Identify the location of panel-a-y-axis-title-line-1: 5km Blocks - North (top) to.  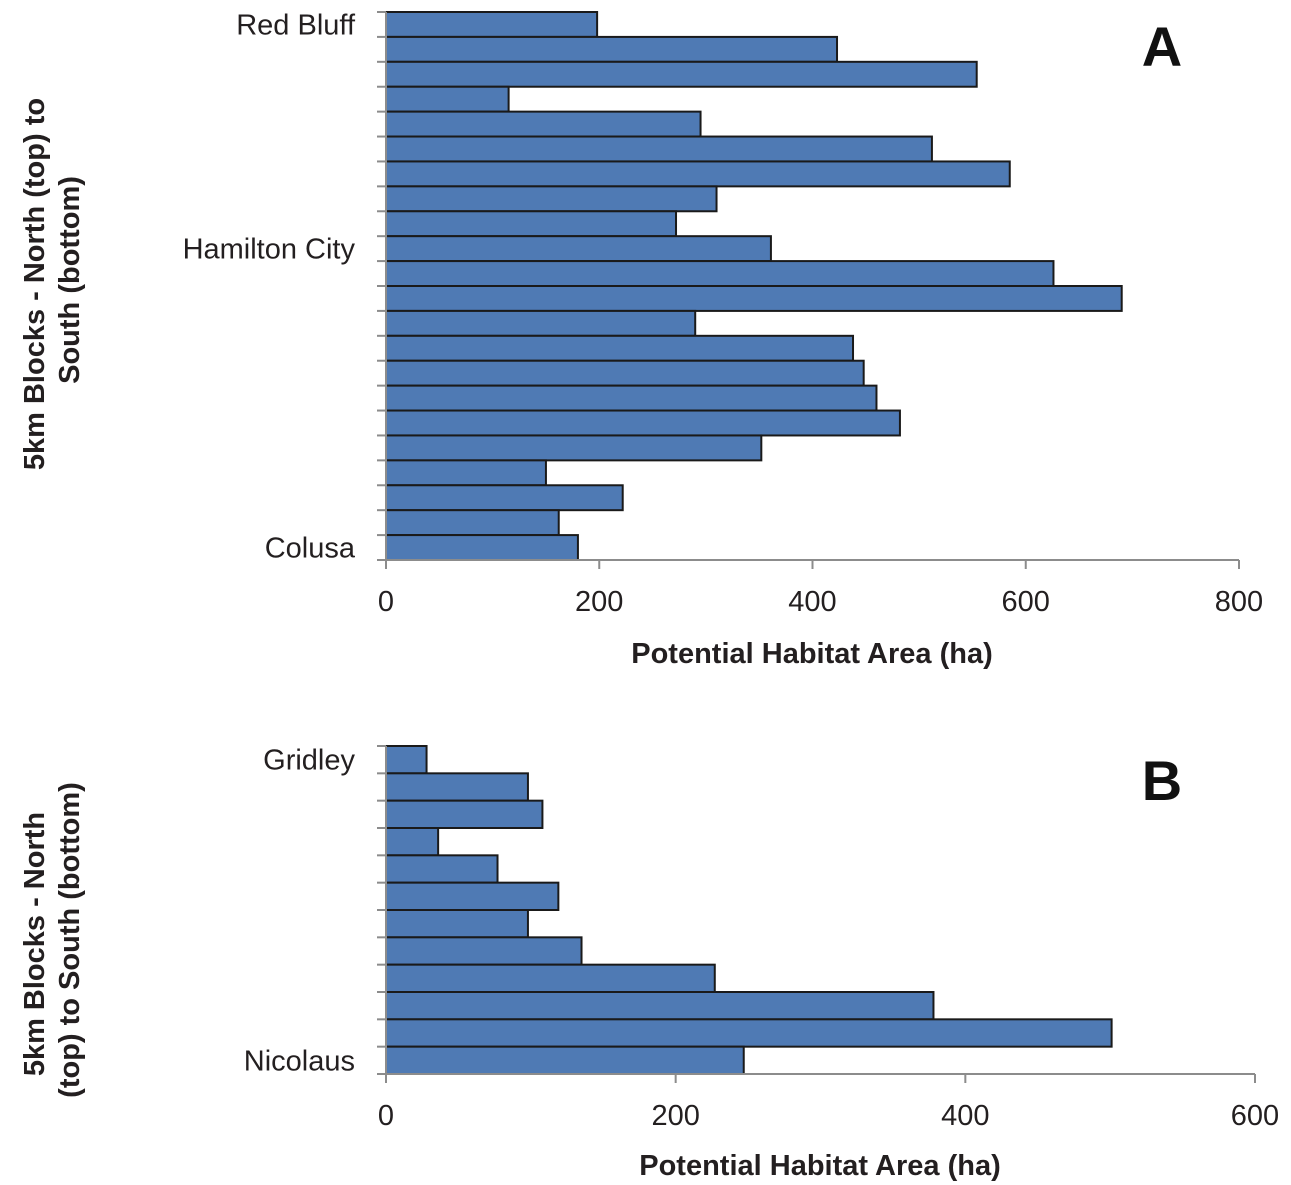
(35, 284).